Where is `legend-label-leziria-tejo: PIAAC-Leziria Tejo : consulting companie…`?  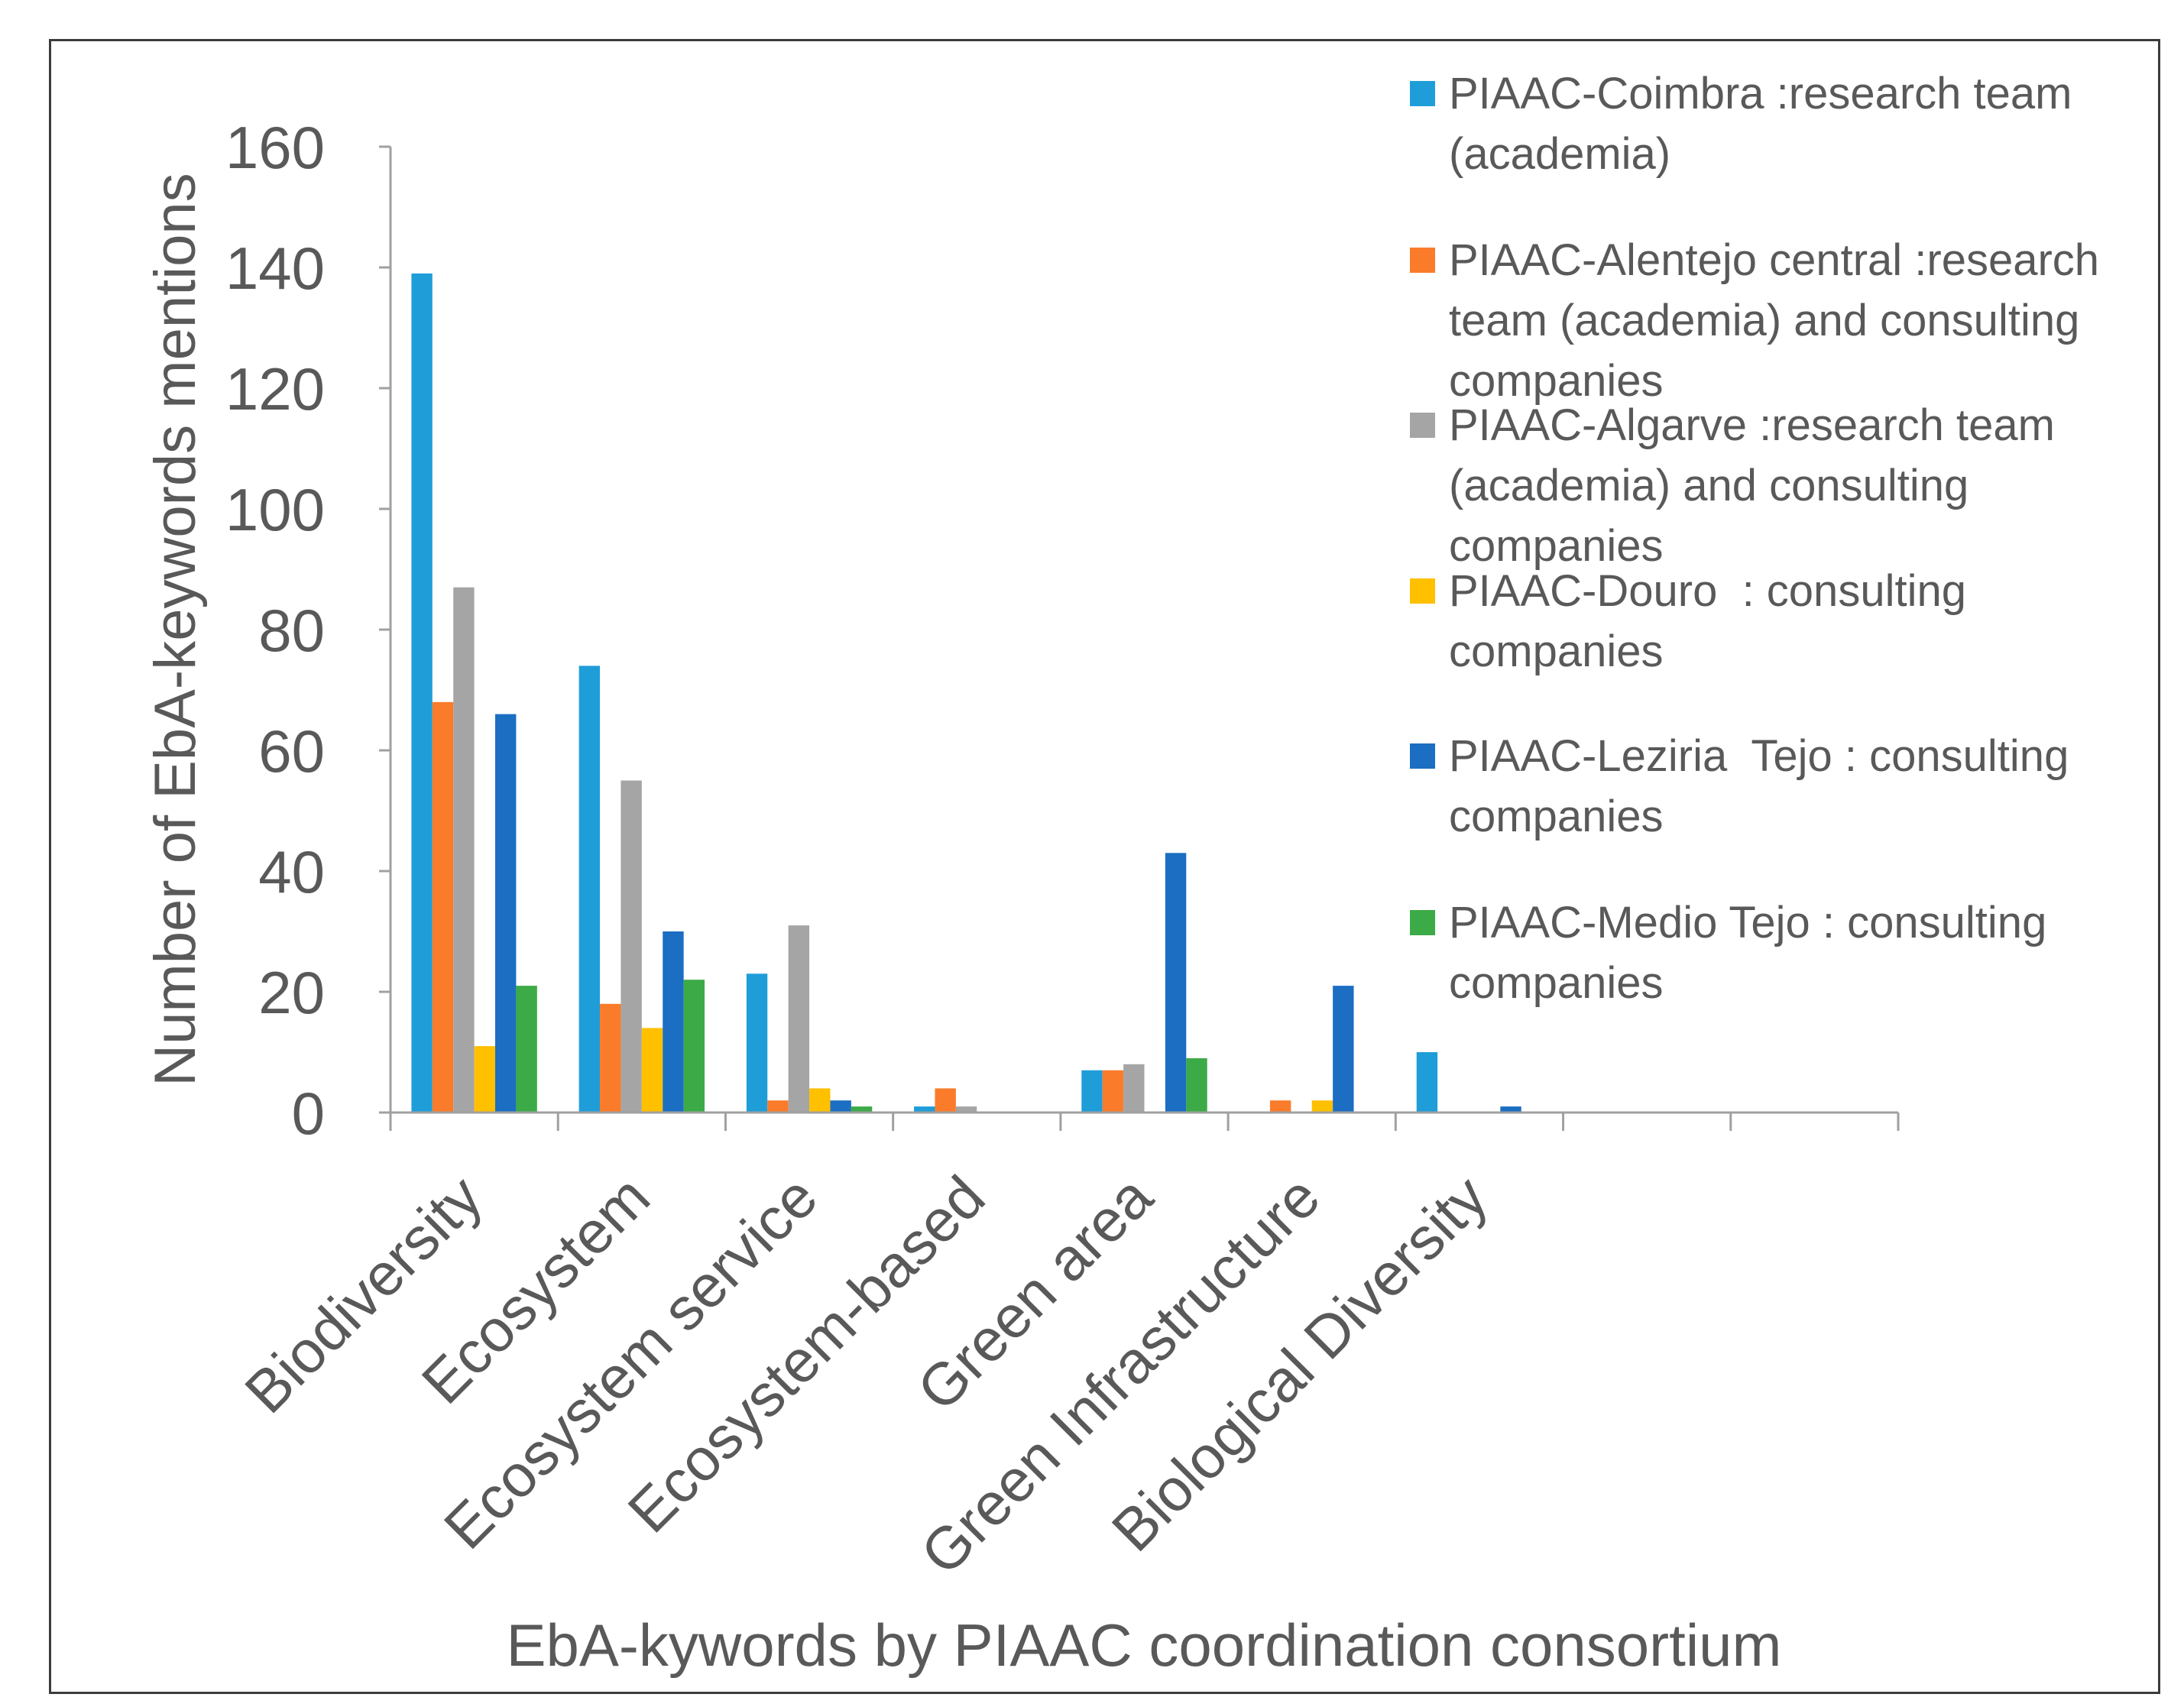 legend-label-leziria-tejo: PIAAC-Leziria Tejo : consulting companie… is located at coordinates (1765, 786).